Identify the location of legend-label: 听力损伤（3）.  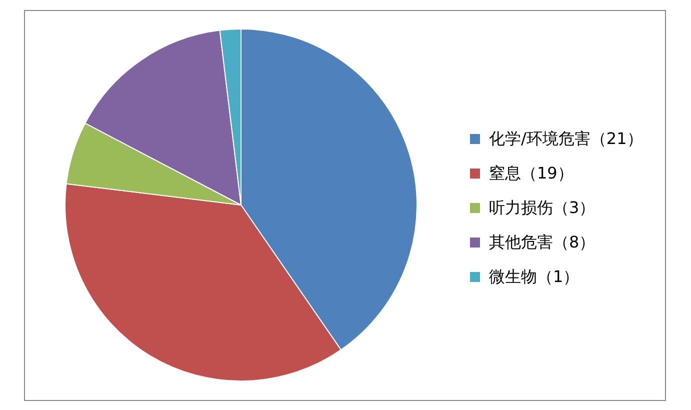
(542, 207).